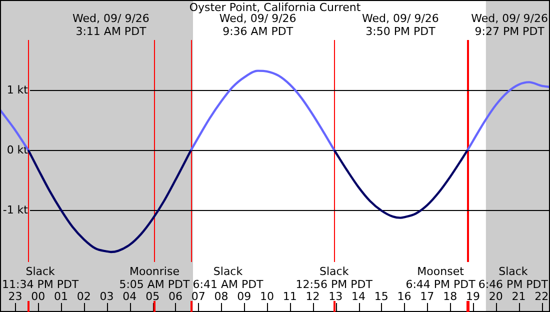 This screenshot has width=550, height=312. I want to click on x-tick-label: 21, so click(519, 296).